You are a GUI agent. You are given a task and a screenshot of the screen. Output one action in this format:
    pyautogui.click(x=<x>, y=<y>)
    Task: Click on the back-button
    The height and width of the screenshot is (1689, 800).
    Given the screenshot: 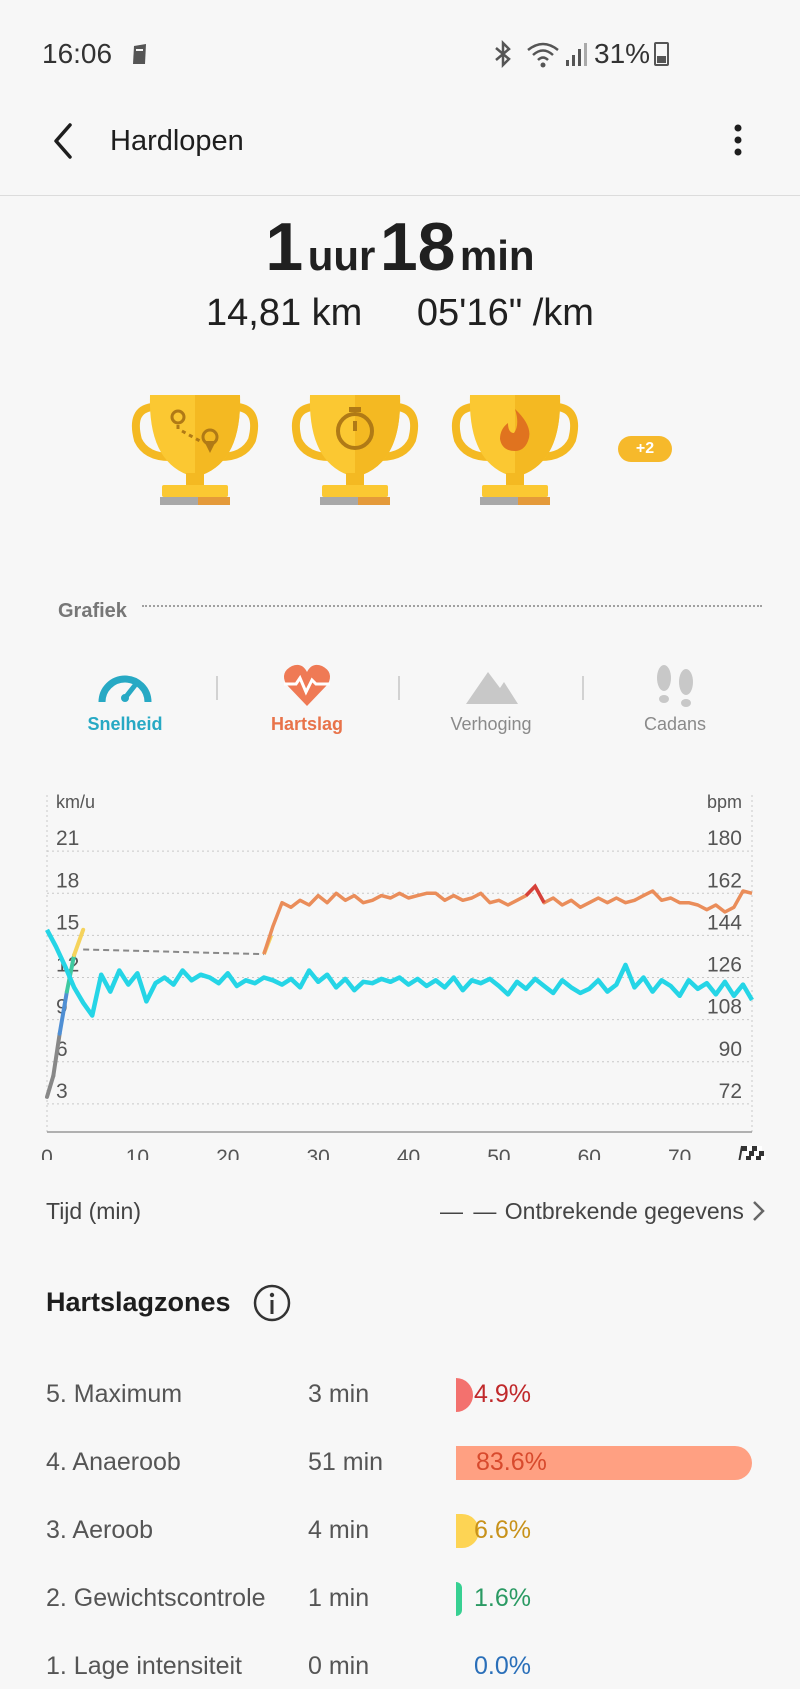 What is the action you would take?
    pyautogui.click(x=64, y=141)
    